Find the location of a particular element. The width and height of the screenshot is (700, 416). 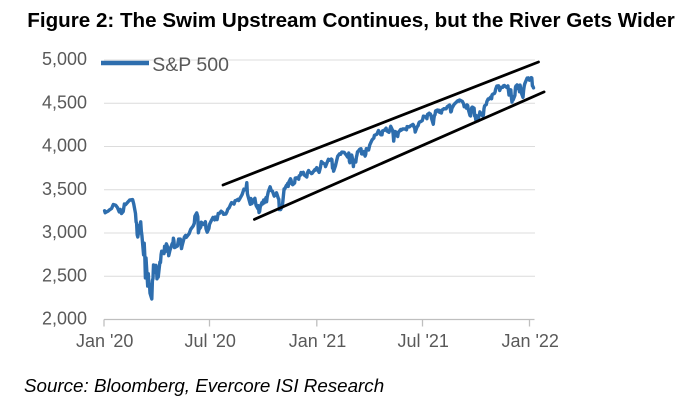

svg-text: 4,500 is located at coordinates (64, 102).